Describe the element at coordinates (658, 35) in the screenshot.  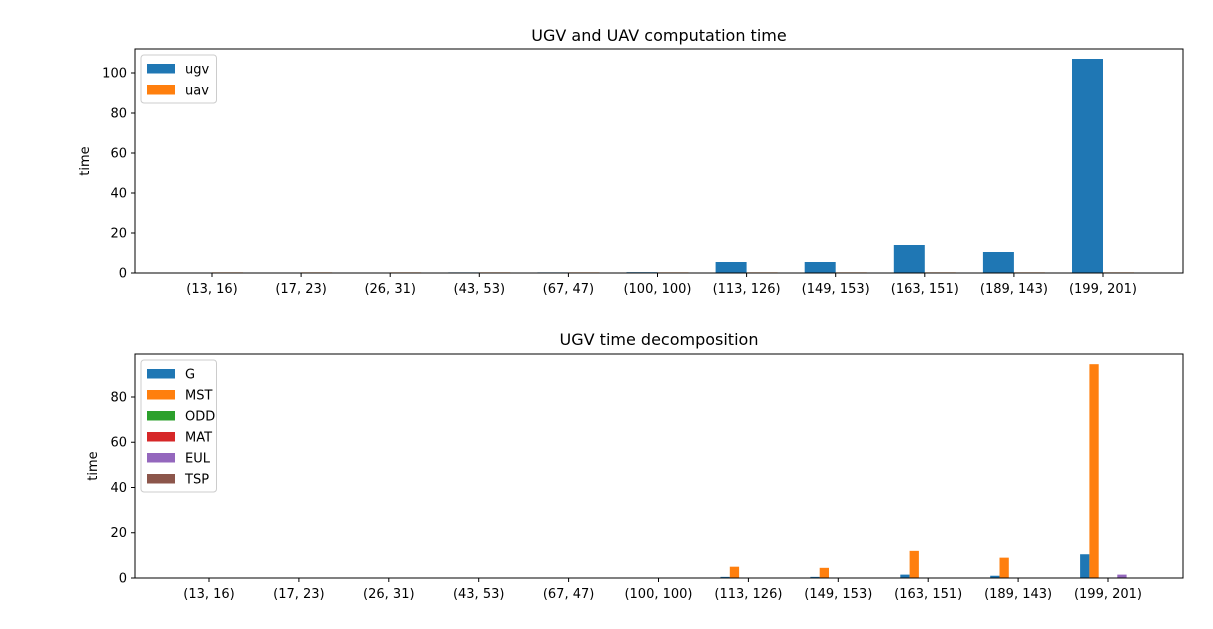
I see `chart-title: UGV and UAV computation time` at that location.